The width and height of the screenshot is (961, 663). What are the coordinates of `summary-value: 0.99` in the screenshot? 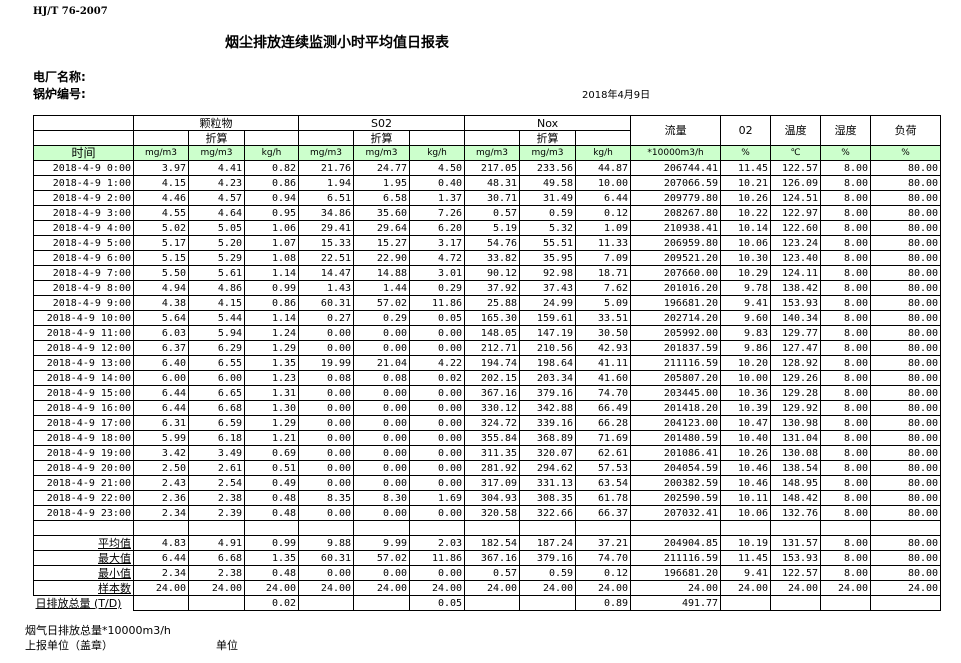 It's located at (271, 543).